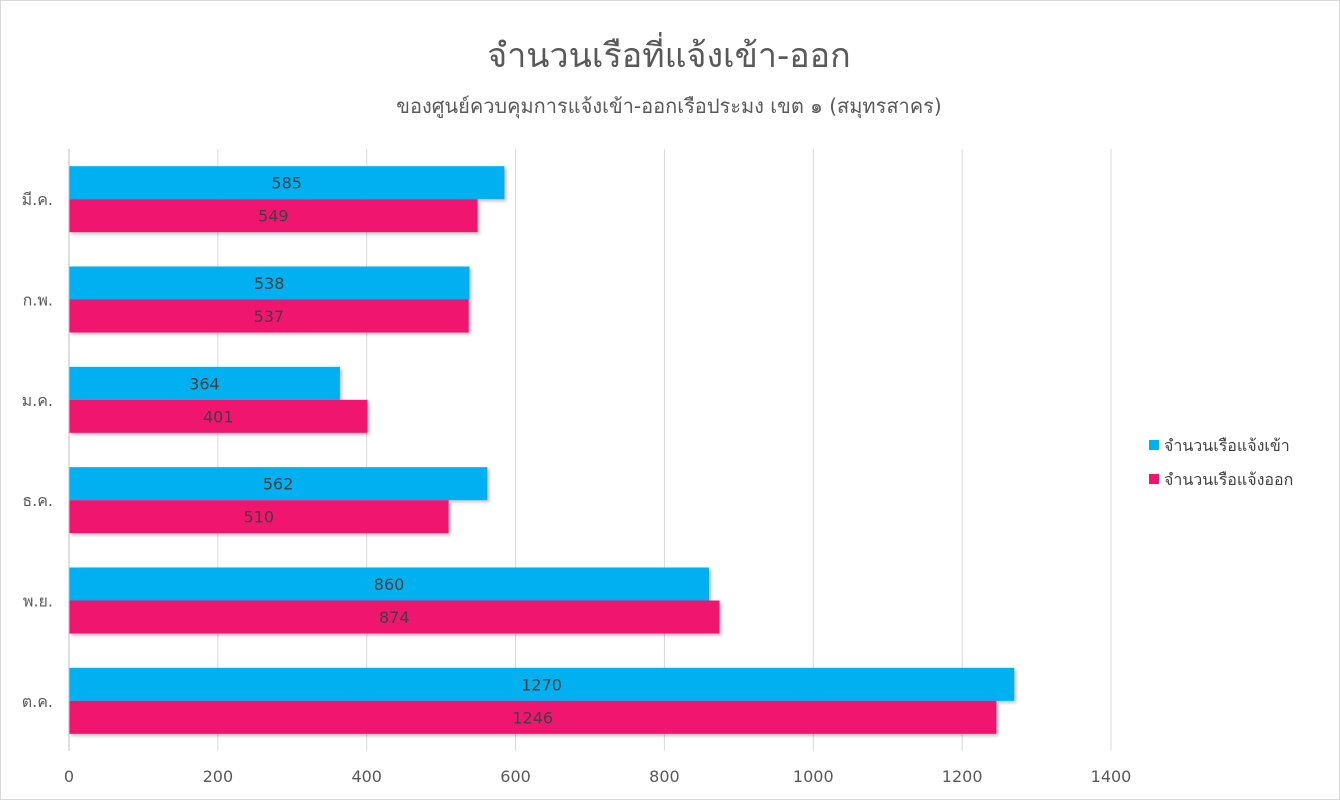  I want to click on data-label: 401, so click(218, 416).